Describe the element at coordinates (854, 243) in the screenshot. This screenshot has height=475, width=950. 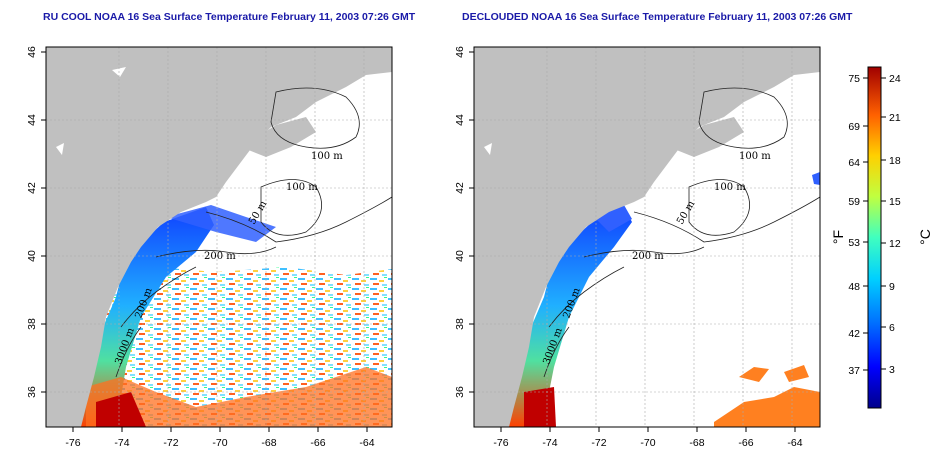
I see `fahrenheit-tick: 53` at that location.